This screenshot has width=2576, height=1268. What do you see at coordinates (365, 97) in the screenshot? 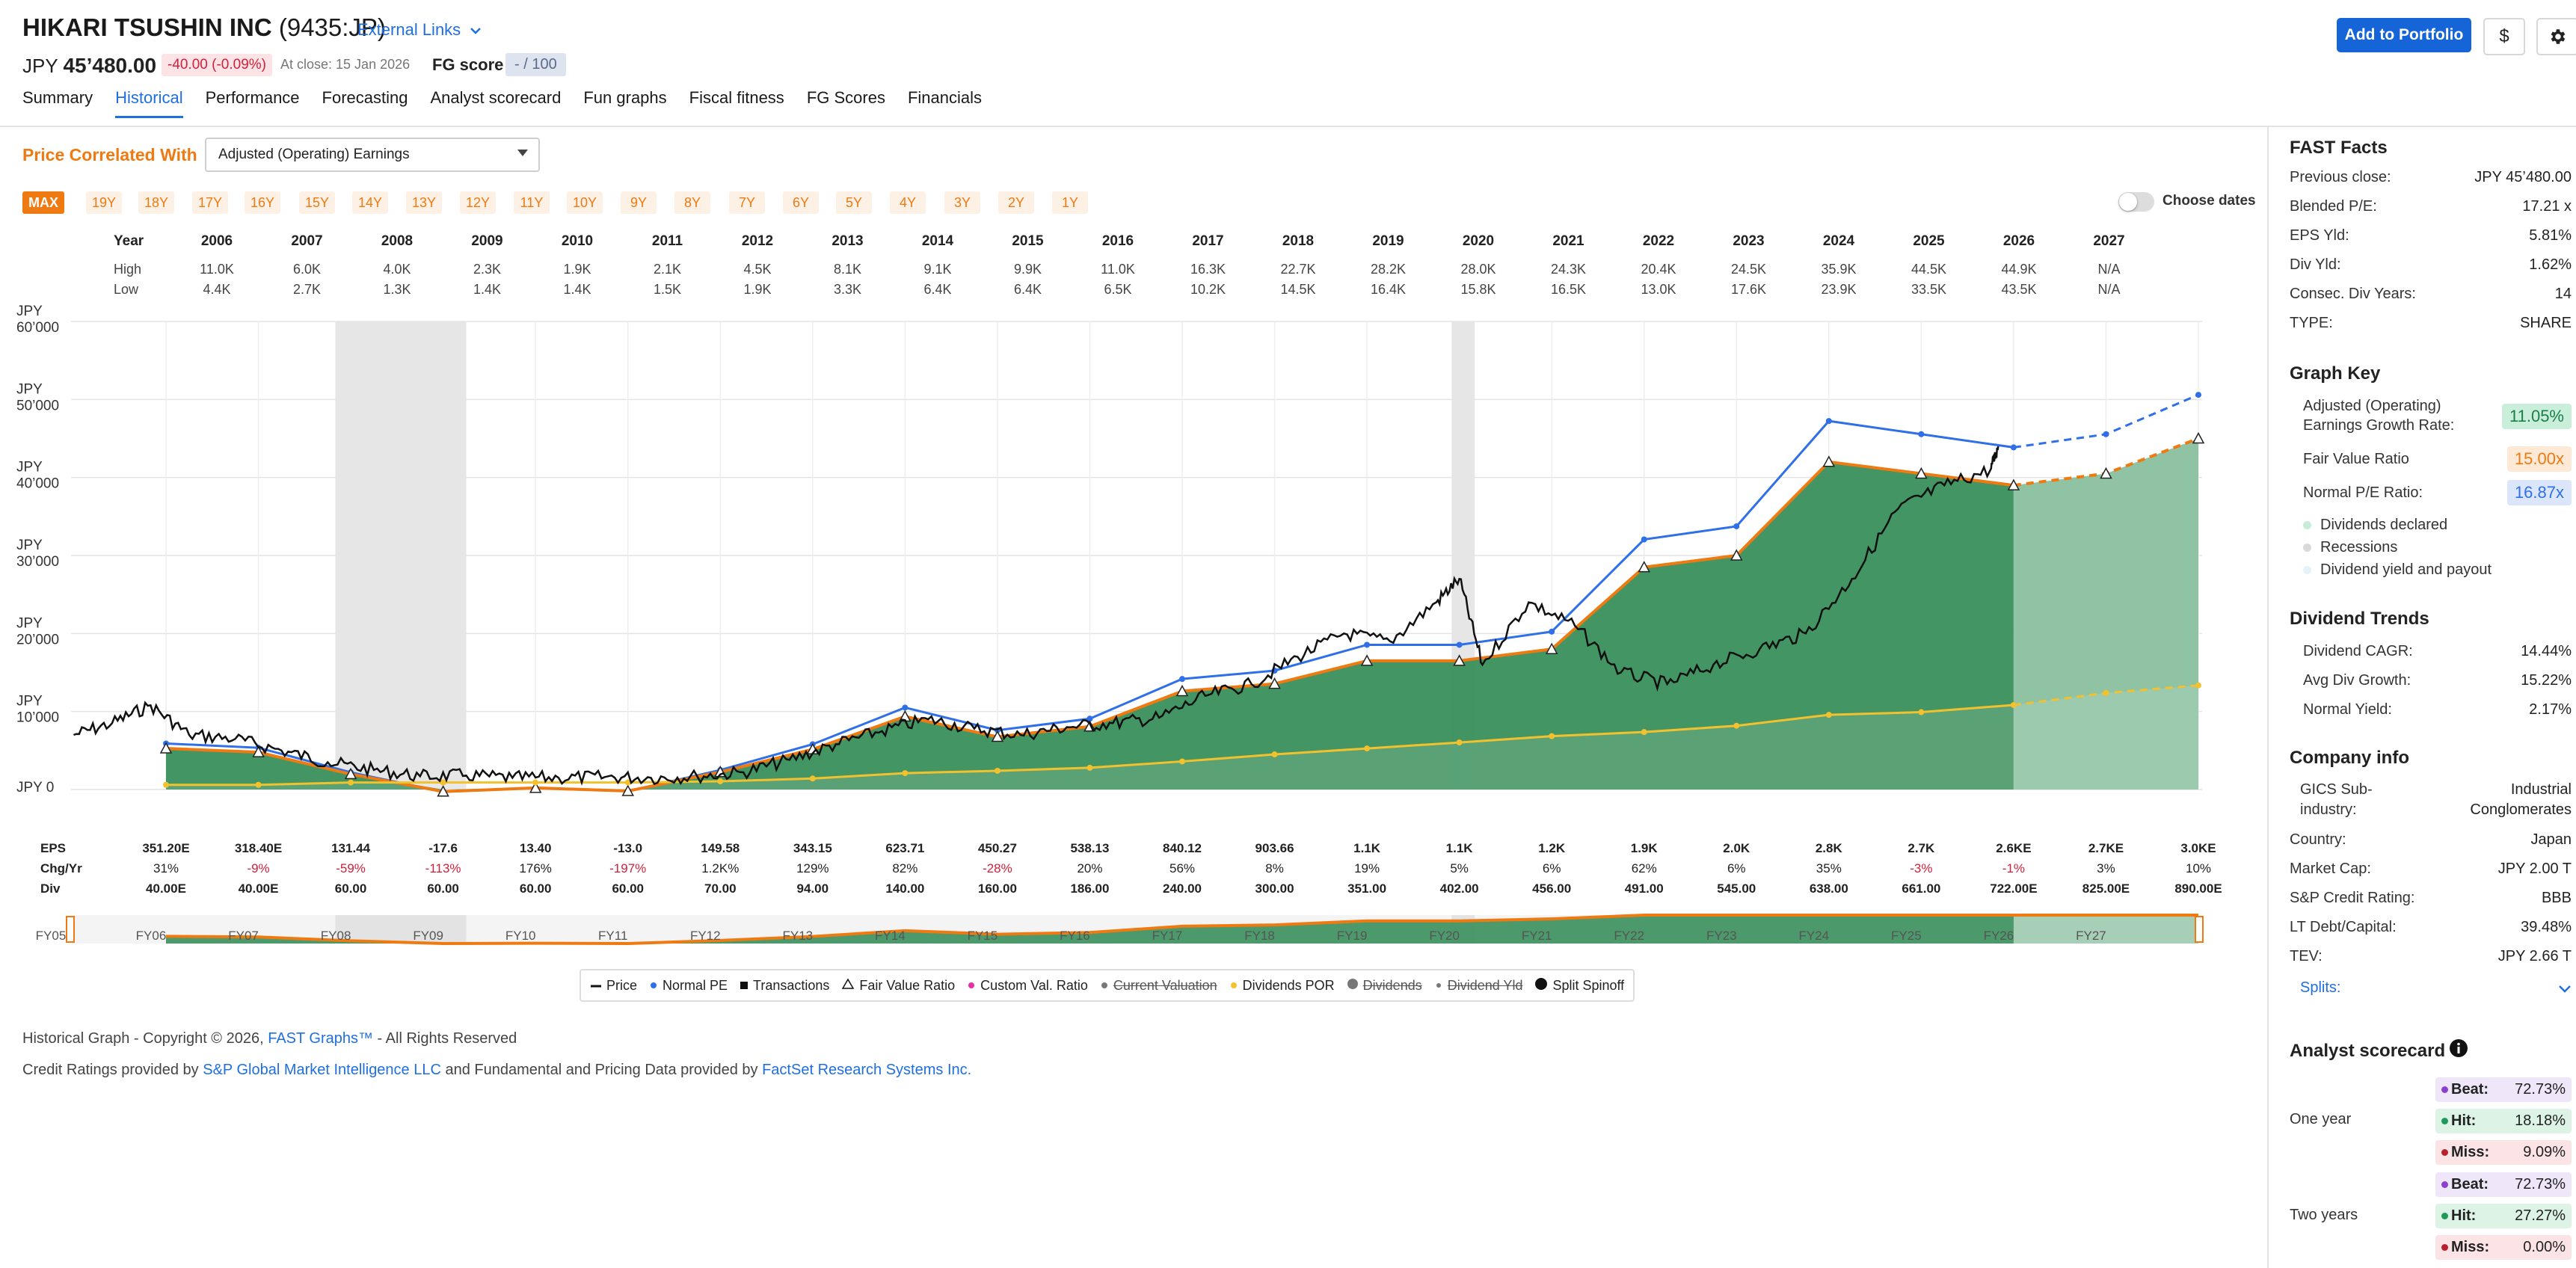
I see `tab-forecasting: Forecasting` at bounding box center [365, 97].